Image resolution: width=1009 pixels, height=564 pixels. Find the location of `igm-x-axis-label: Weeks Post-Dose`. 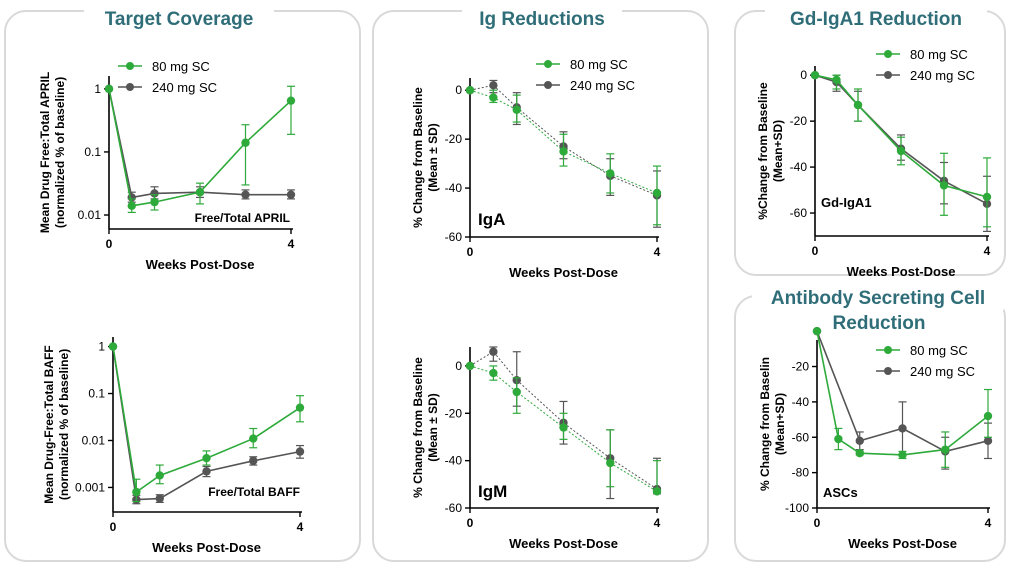

igm-x-axis-label: Weeks Post-Dose is located at coordinates (563, 543).